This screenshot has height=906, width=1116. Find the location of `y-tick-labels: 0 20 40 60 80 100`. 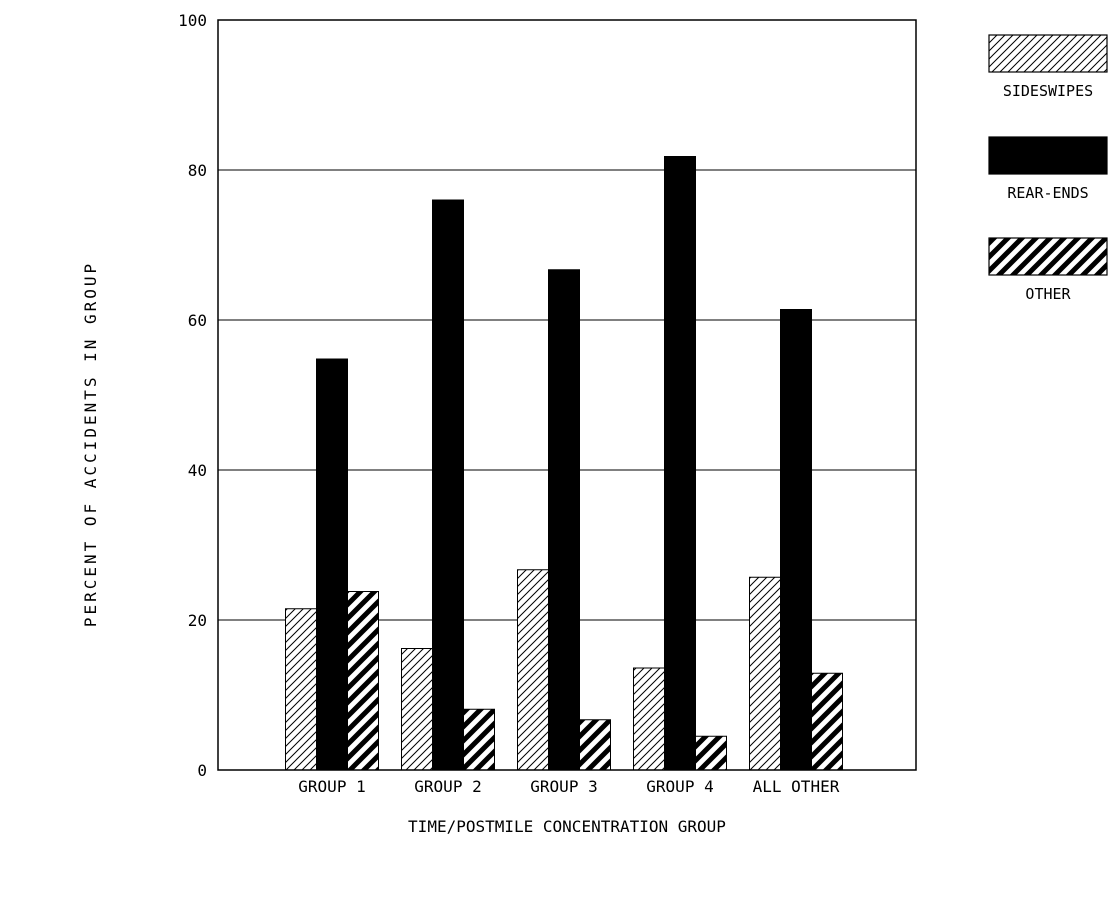

y-tick-labels: 0 20 40 60 80 100 is located at coordinates (192, 395).